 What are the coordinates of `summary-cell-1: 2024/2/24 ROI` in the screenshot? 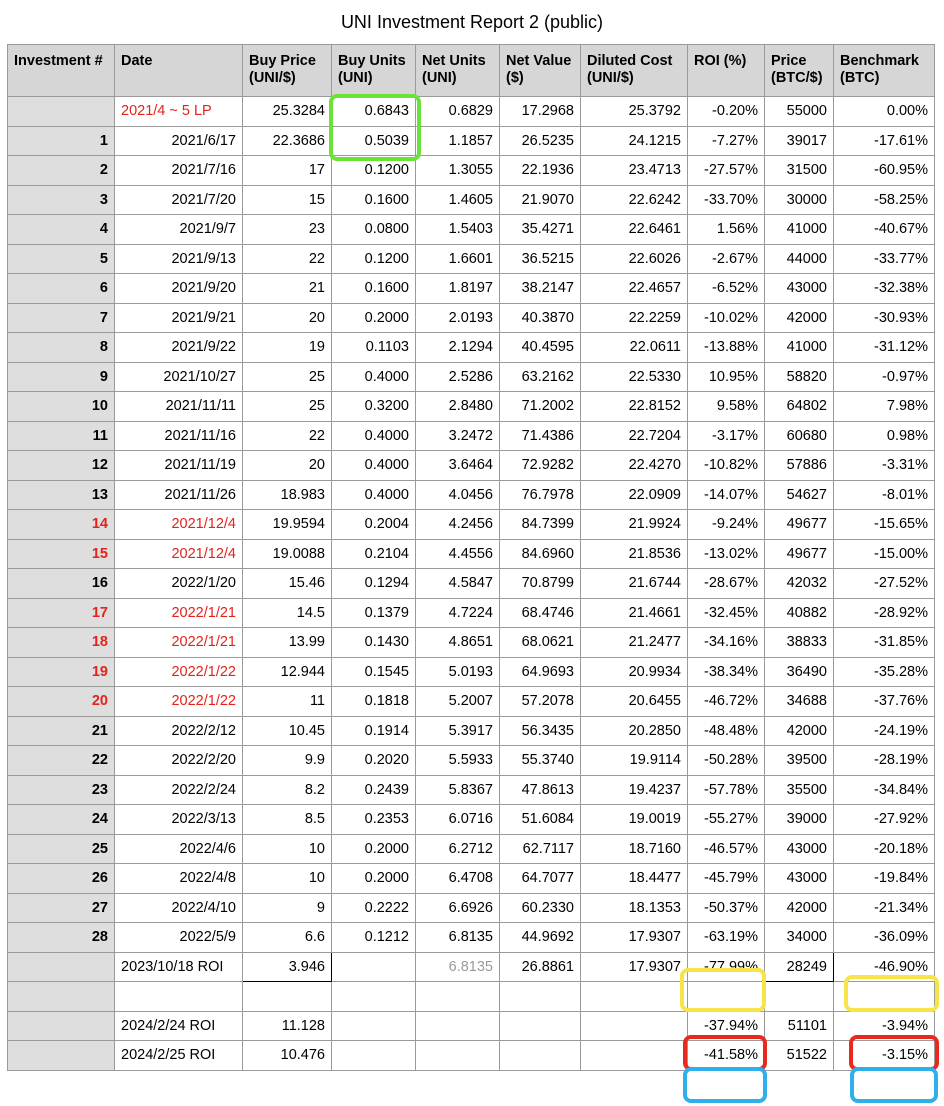 It's located at (178, 1025).